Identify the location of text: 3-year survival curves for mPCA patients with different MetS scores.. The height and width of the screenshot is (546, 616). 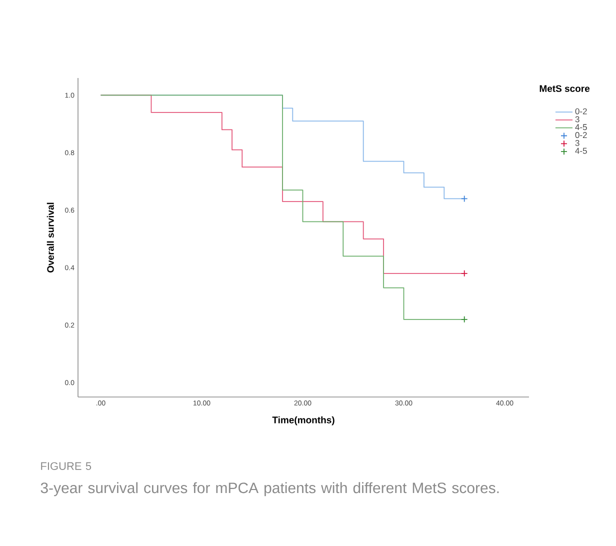
(269, 489).